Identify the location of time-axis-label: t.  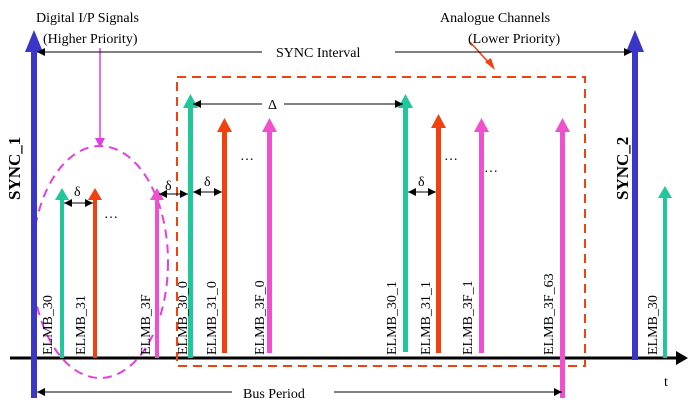
(666, 382).